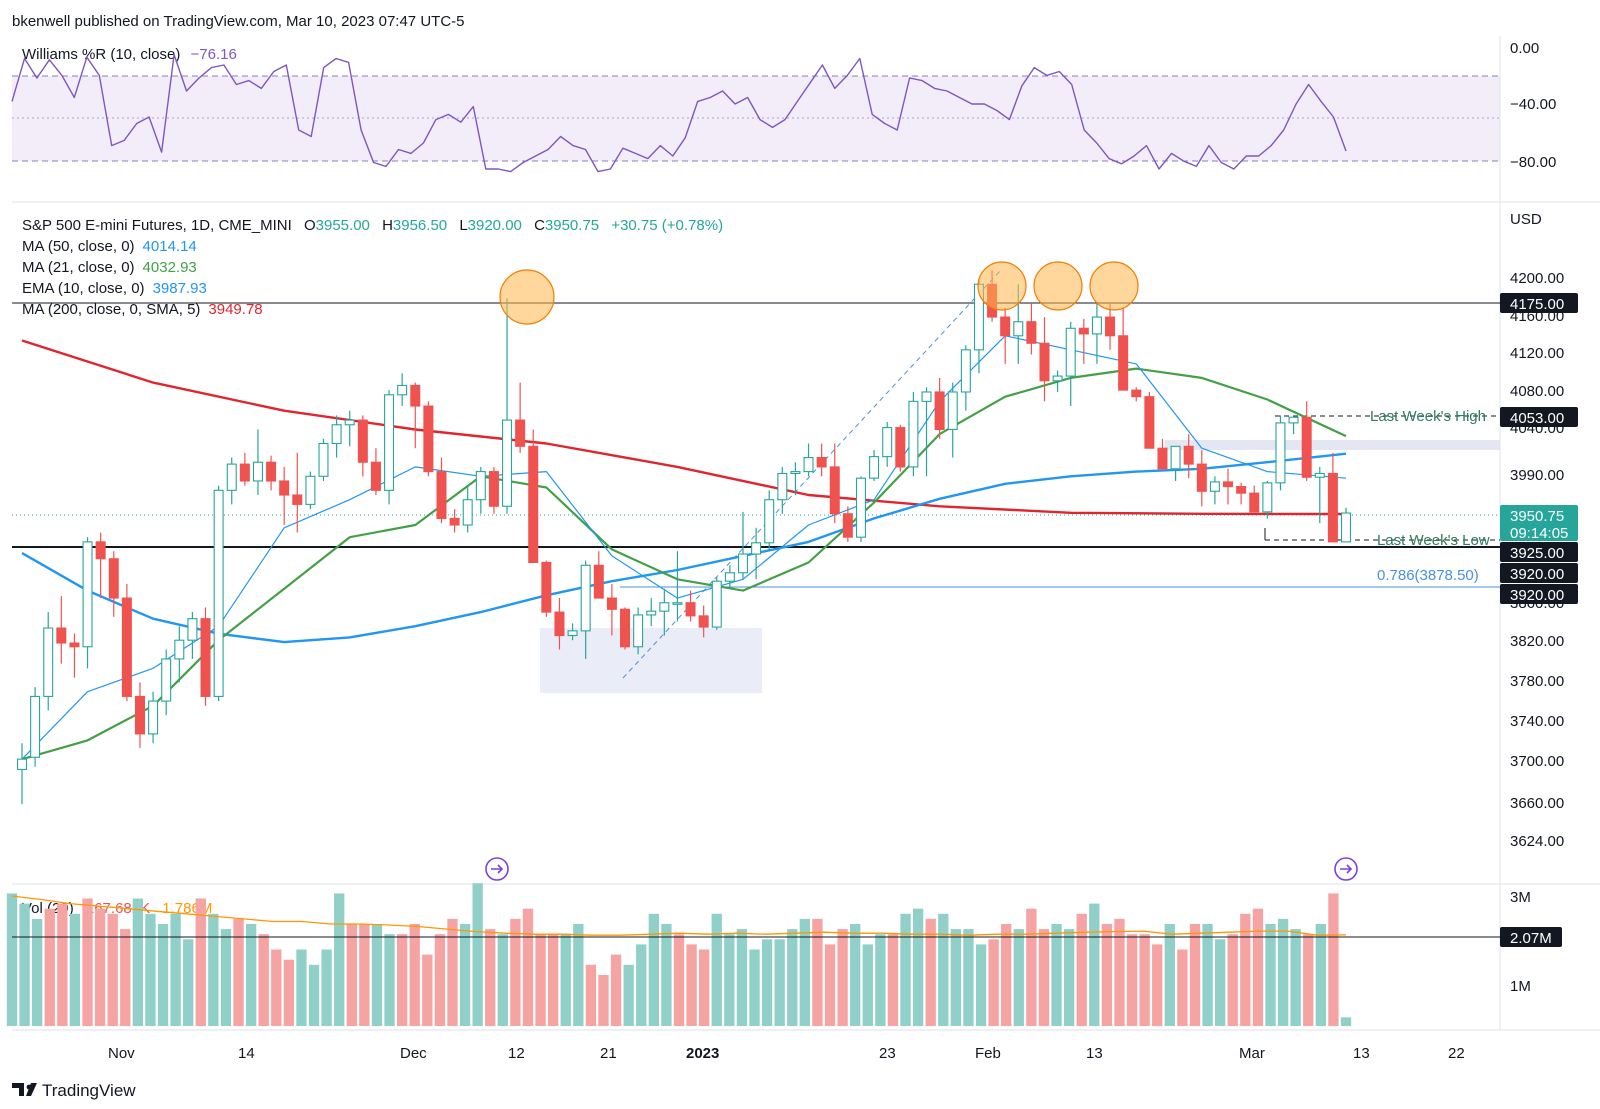 Image resolution: width=1600 pixels, height=1109 pixels. Describe the element at coordinates (1537, 516) in the screenshot. I see `svg-text: 3950.75` at that location.